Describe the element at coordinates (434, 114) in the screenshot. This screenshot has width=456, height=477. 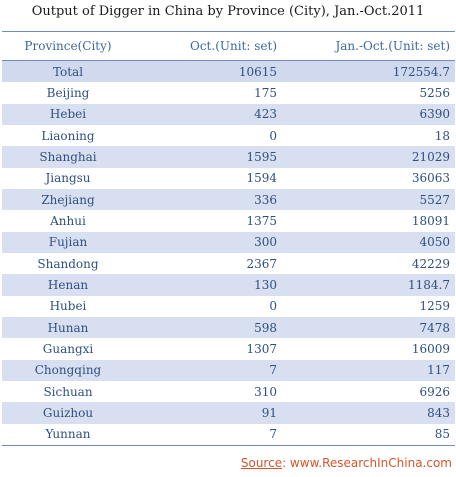
I see `jan-oct-value-cell: 6390` at that location.